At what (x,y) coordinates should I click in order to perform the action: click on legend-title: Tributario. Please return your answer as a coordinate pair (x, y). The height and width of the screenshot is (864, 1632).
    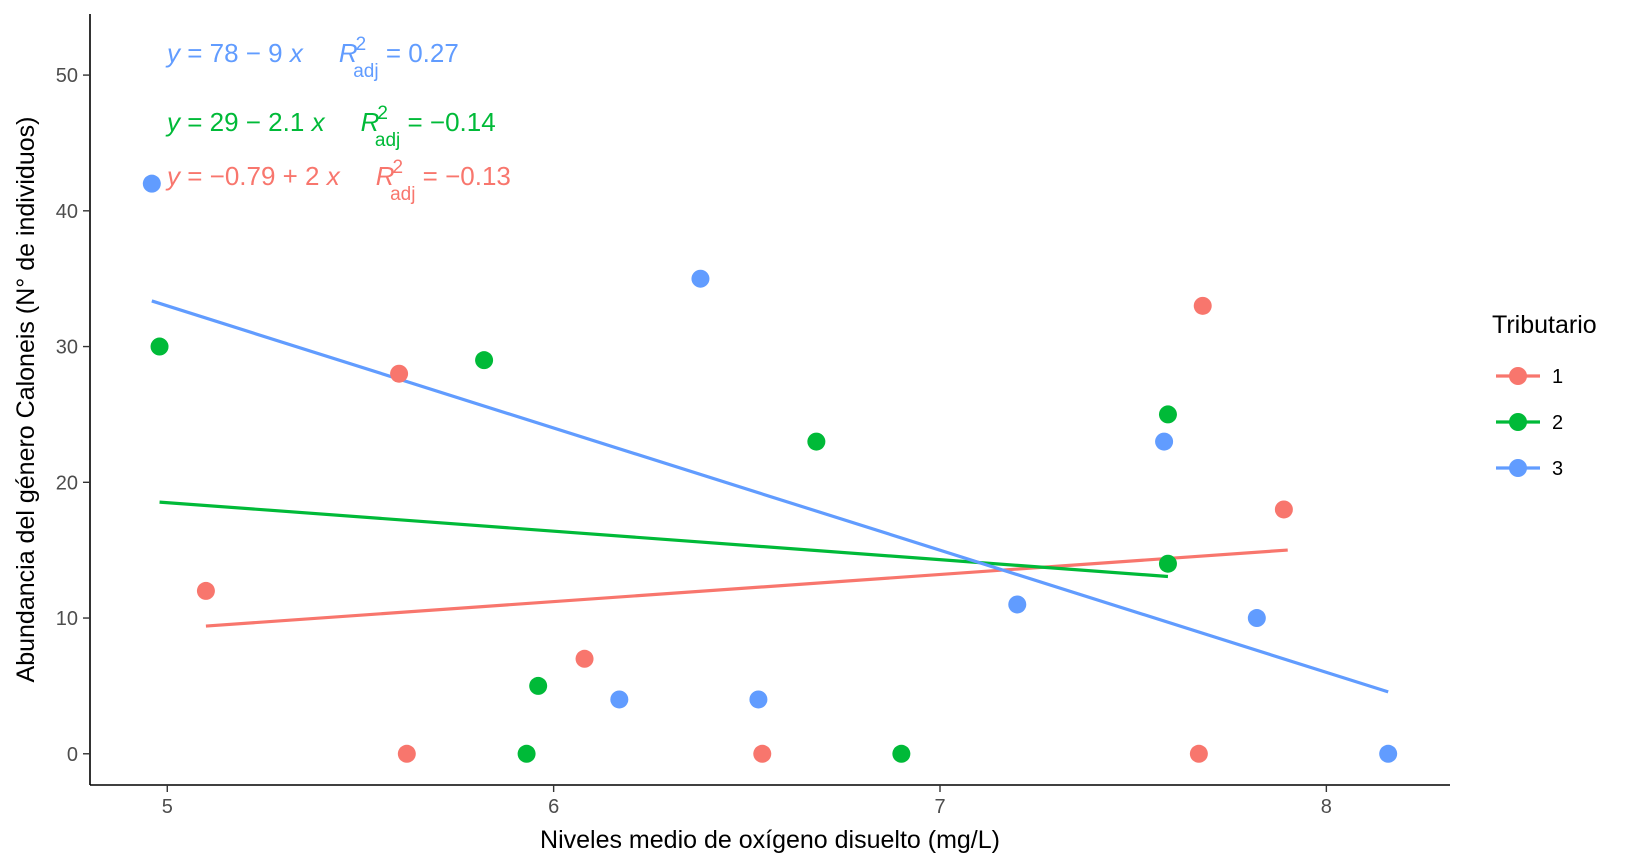
    Looking at the image, I should click on (1544, 325).